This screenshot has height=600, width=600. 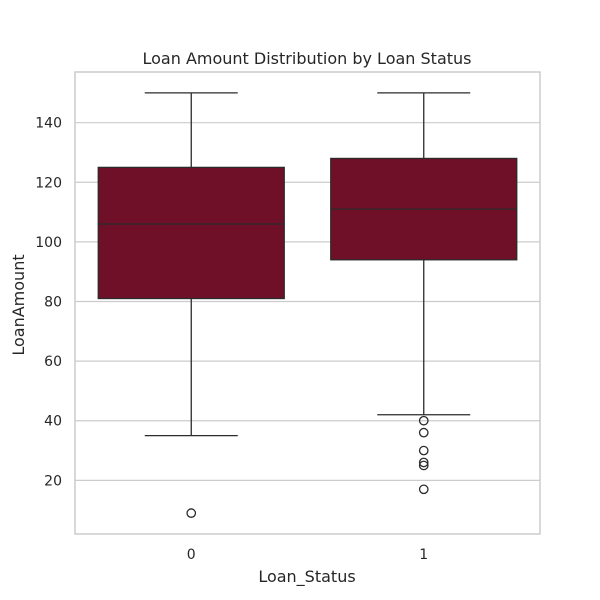 What do you see at coordinates (191, 555) in the screenshot?
I see `x-tick-label: 0` at bounding box center [191, 555].